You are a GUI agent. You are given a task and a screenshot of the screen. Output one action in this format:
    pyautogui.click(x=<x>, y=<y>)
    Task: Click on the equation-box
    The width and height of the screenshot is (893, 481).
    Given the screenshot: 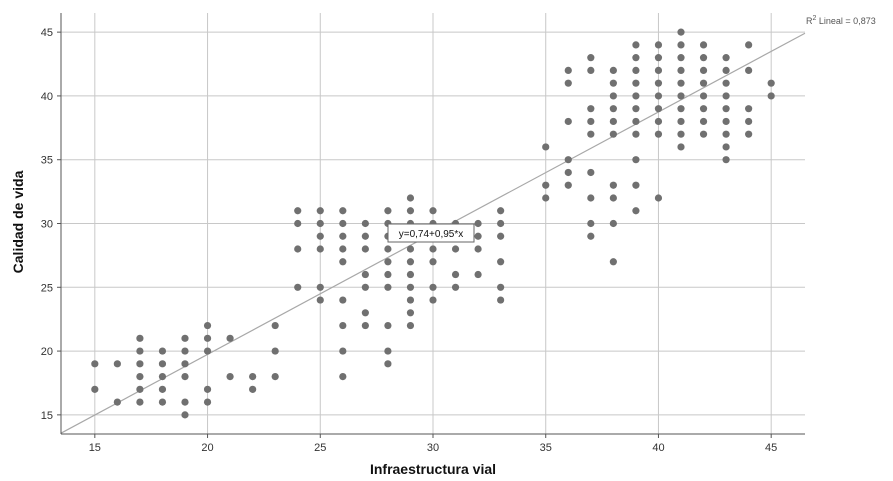 What is the action you would take?
    pyautogui.click(x=431, y=233)
    